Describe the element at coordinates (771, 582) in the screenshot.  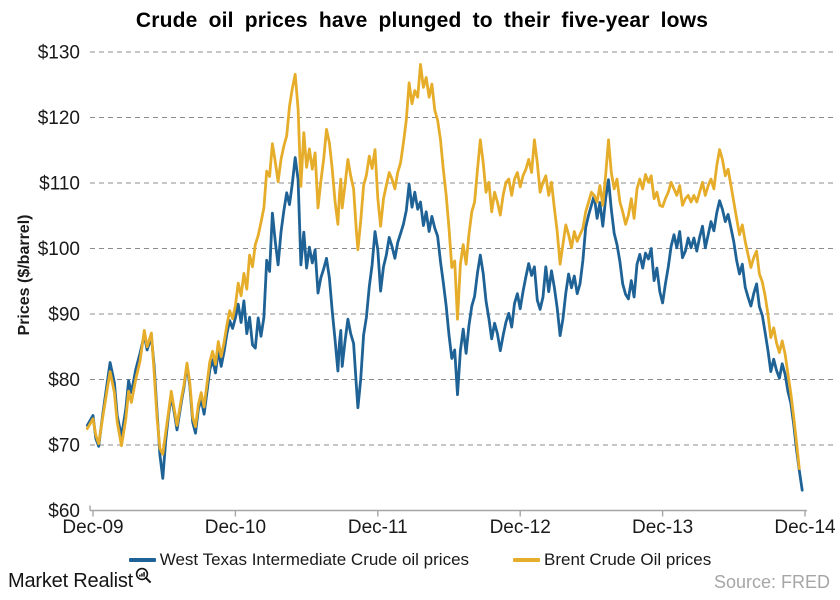
I see `source-note: Source: FRED` at that location.